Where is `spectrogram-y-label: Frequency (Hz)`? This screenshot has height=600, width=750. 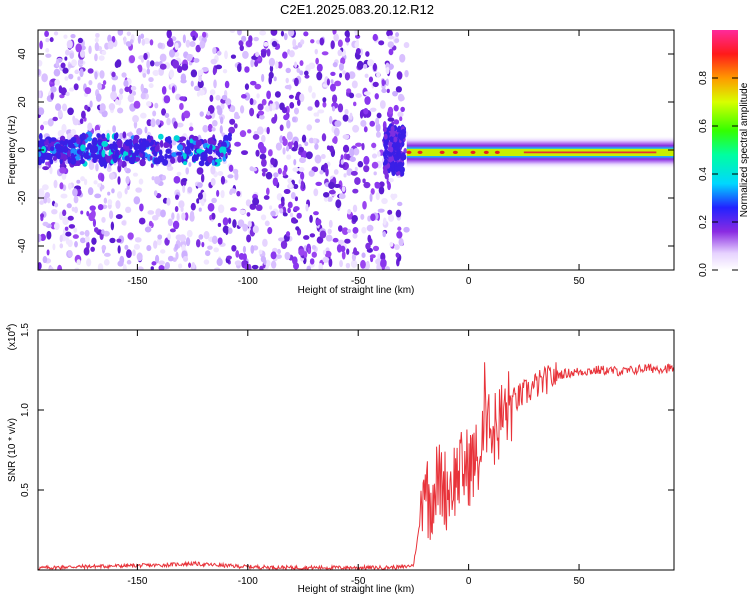 spectrogram-y-label: Frequency (Hz) is located at coordinates (12, 150).